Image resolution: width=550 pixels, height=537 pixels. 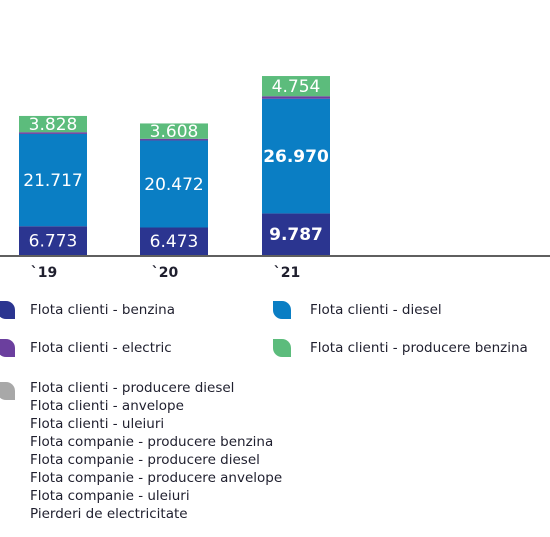 I want to click on category-label: `20, so click(x=165, y=273).